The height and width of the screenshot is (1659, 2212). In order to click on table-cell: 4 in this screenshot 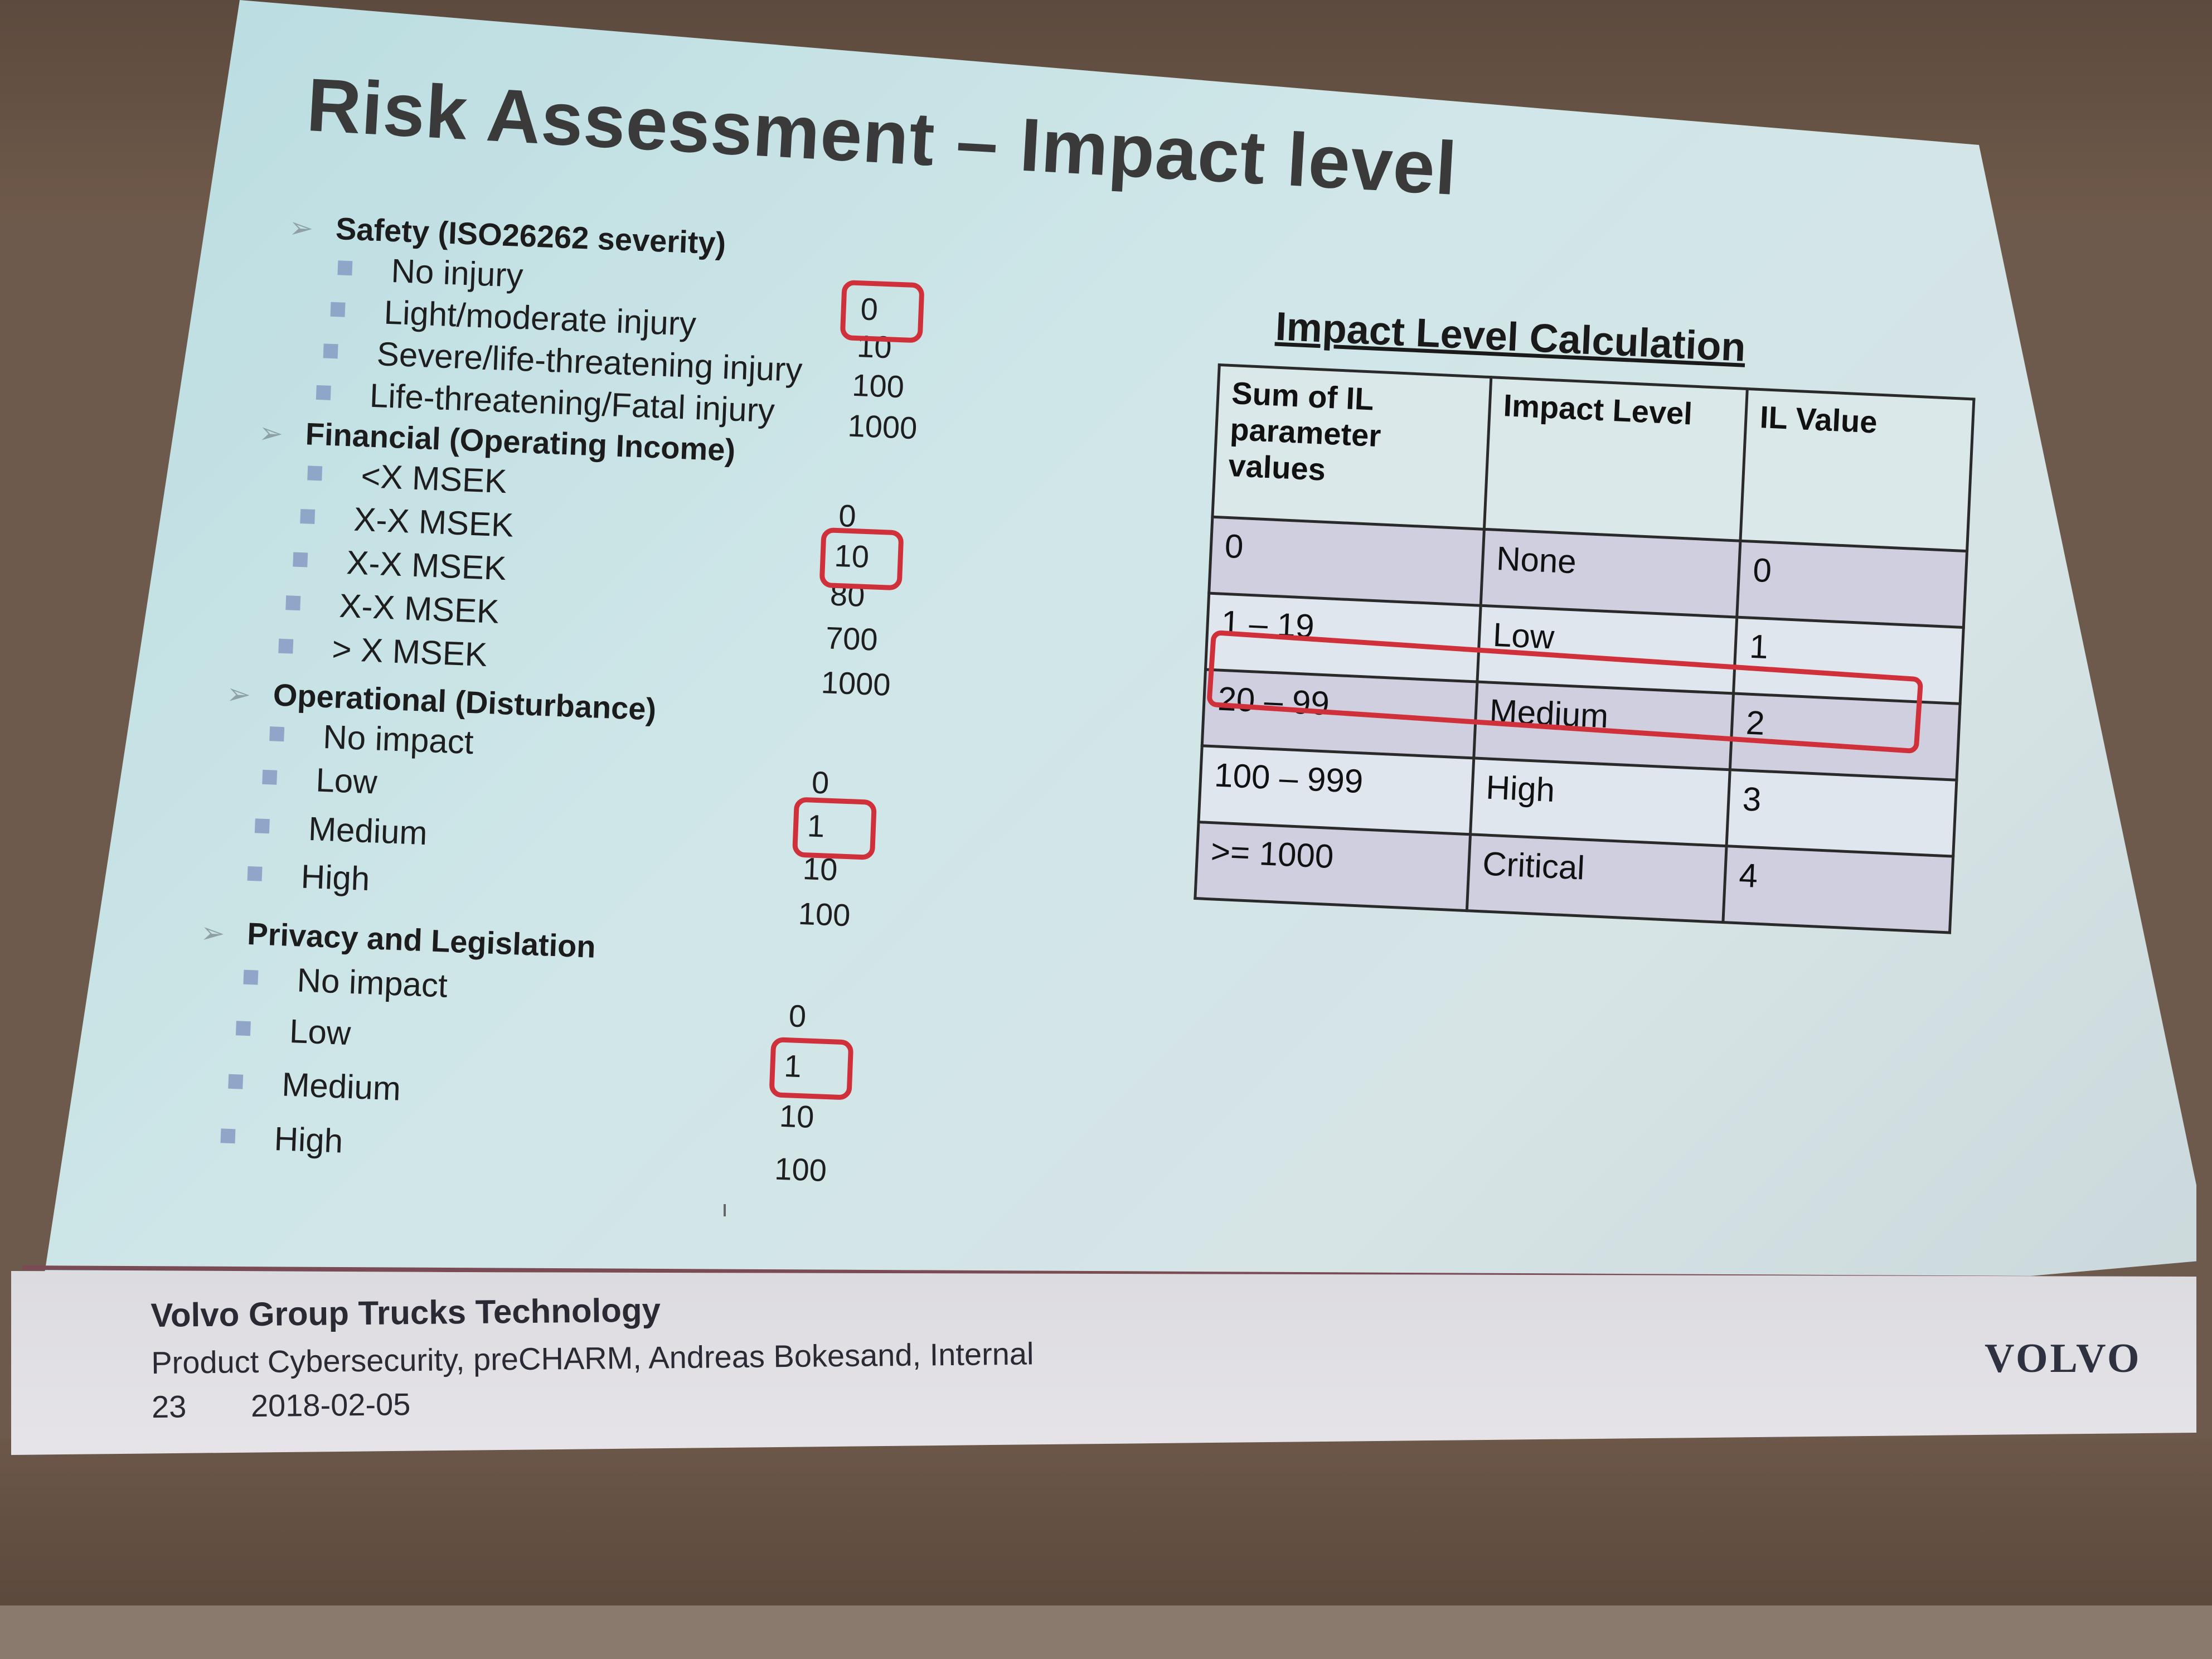, I will do `click(1838, 889)`.